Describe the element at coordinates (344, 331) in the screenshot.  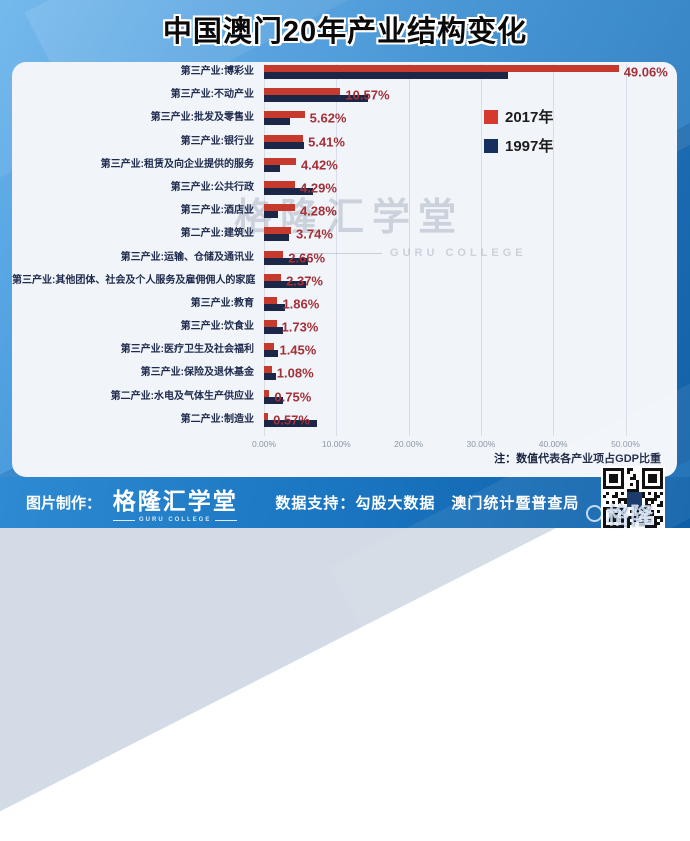
I see `bar-row: 第三产业:饮食业 1.73%` at that location.